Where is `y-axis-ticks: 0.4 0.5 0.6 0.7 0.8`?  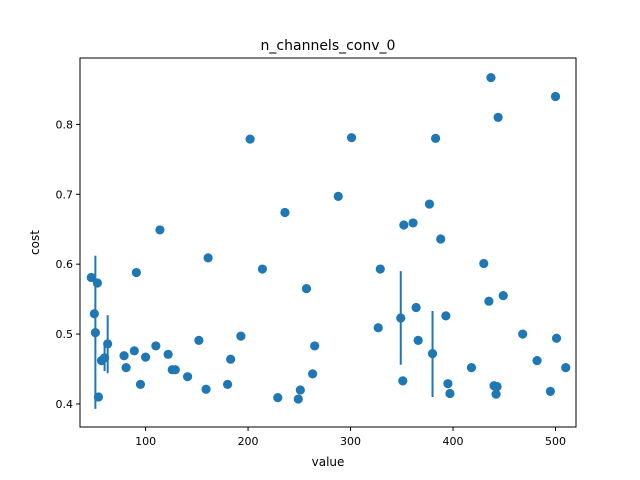 y-axis-ticks: 0.4 0.5 0.6 0.7 0.8 is located at coordinates (68, 264).